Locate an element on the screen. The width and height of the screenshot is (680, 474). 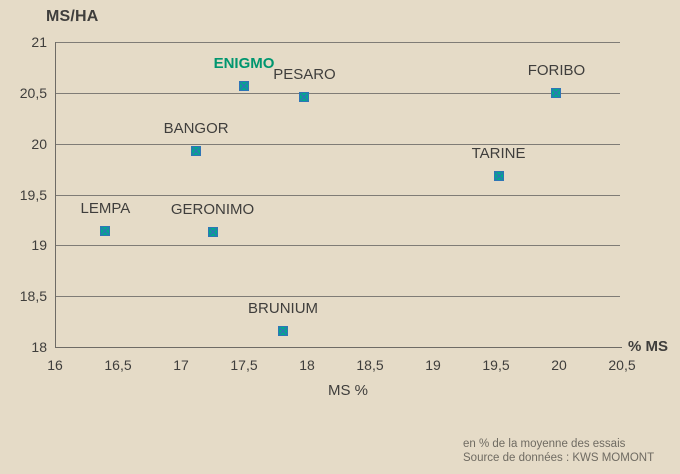
x-tick-label: 16 is located at coordinates (55, 365).